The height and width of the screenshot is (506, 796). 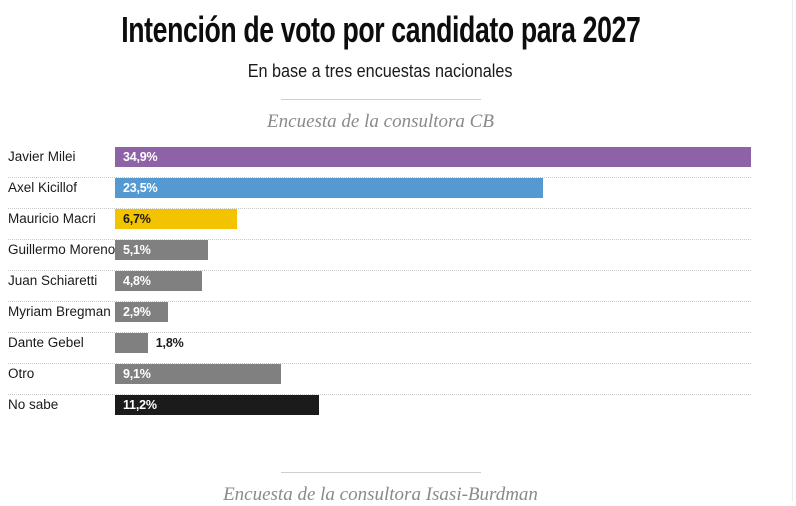 I want to click on bar-value-label: 11,2%, so click(x=140, y=405).